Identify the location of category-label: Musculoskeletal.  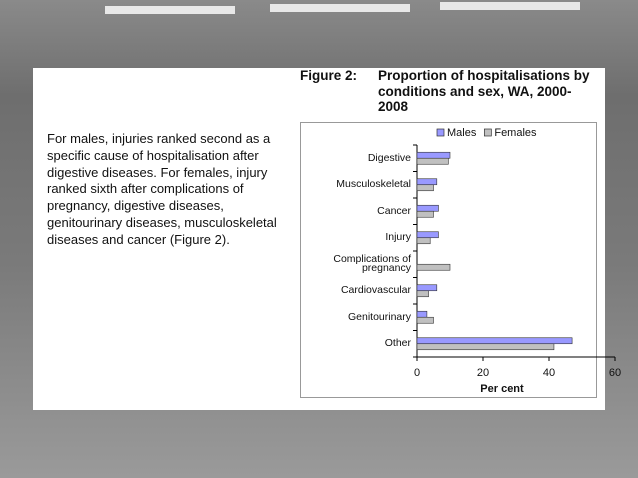
(373, 184).